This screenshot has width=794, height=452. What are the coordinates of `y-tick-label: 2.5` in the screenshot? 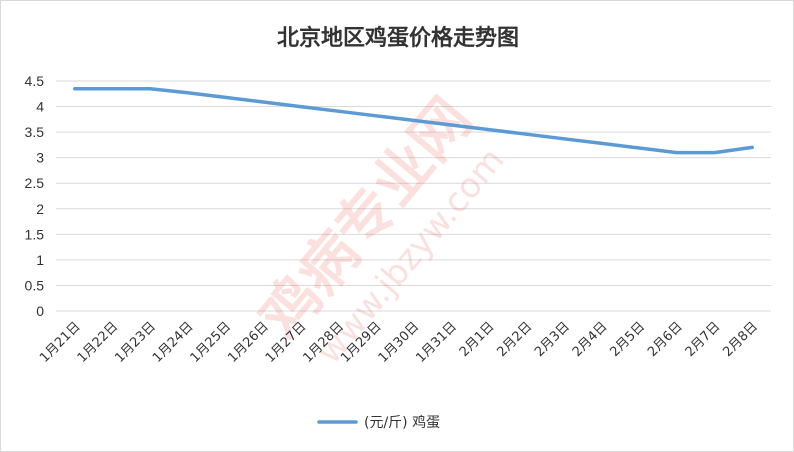 It's located at (35, 183).